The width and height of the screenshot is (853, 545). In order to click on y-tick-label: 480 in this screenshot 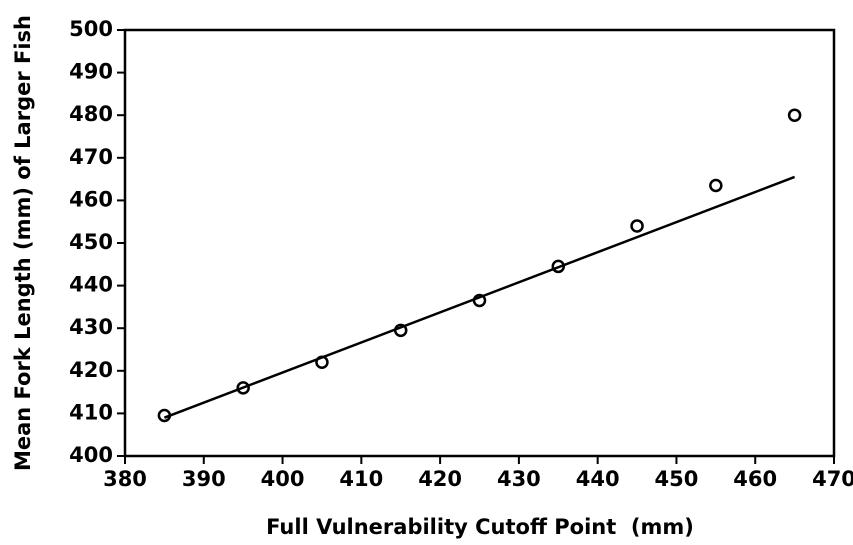, I will do `click(91, 114)`.